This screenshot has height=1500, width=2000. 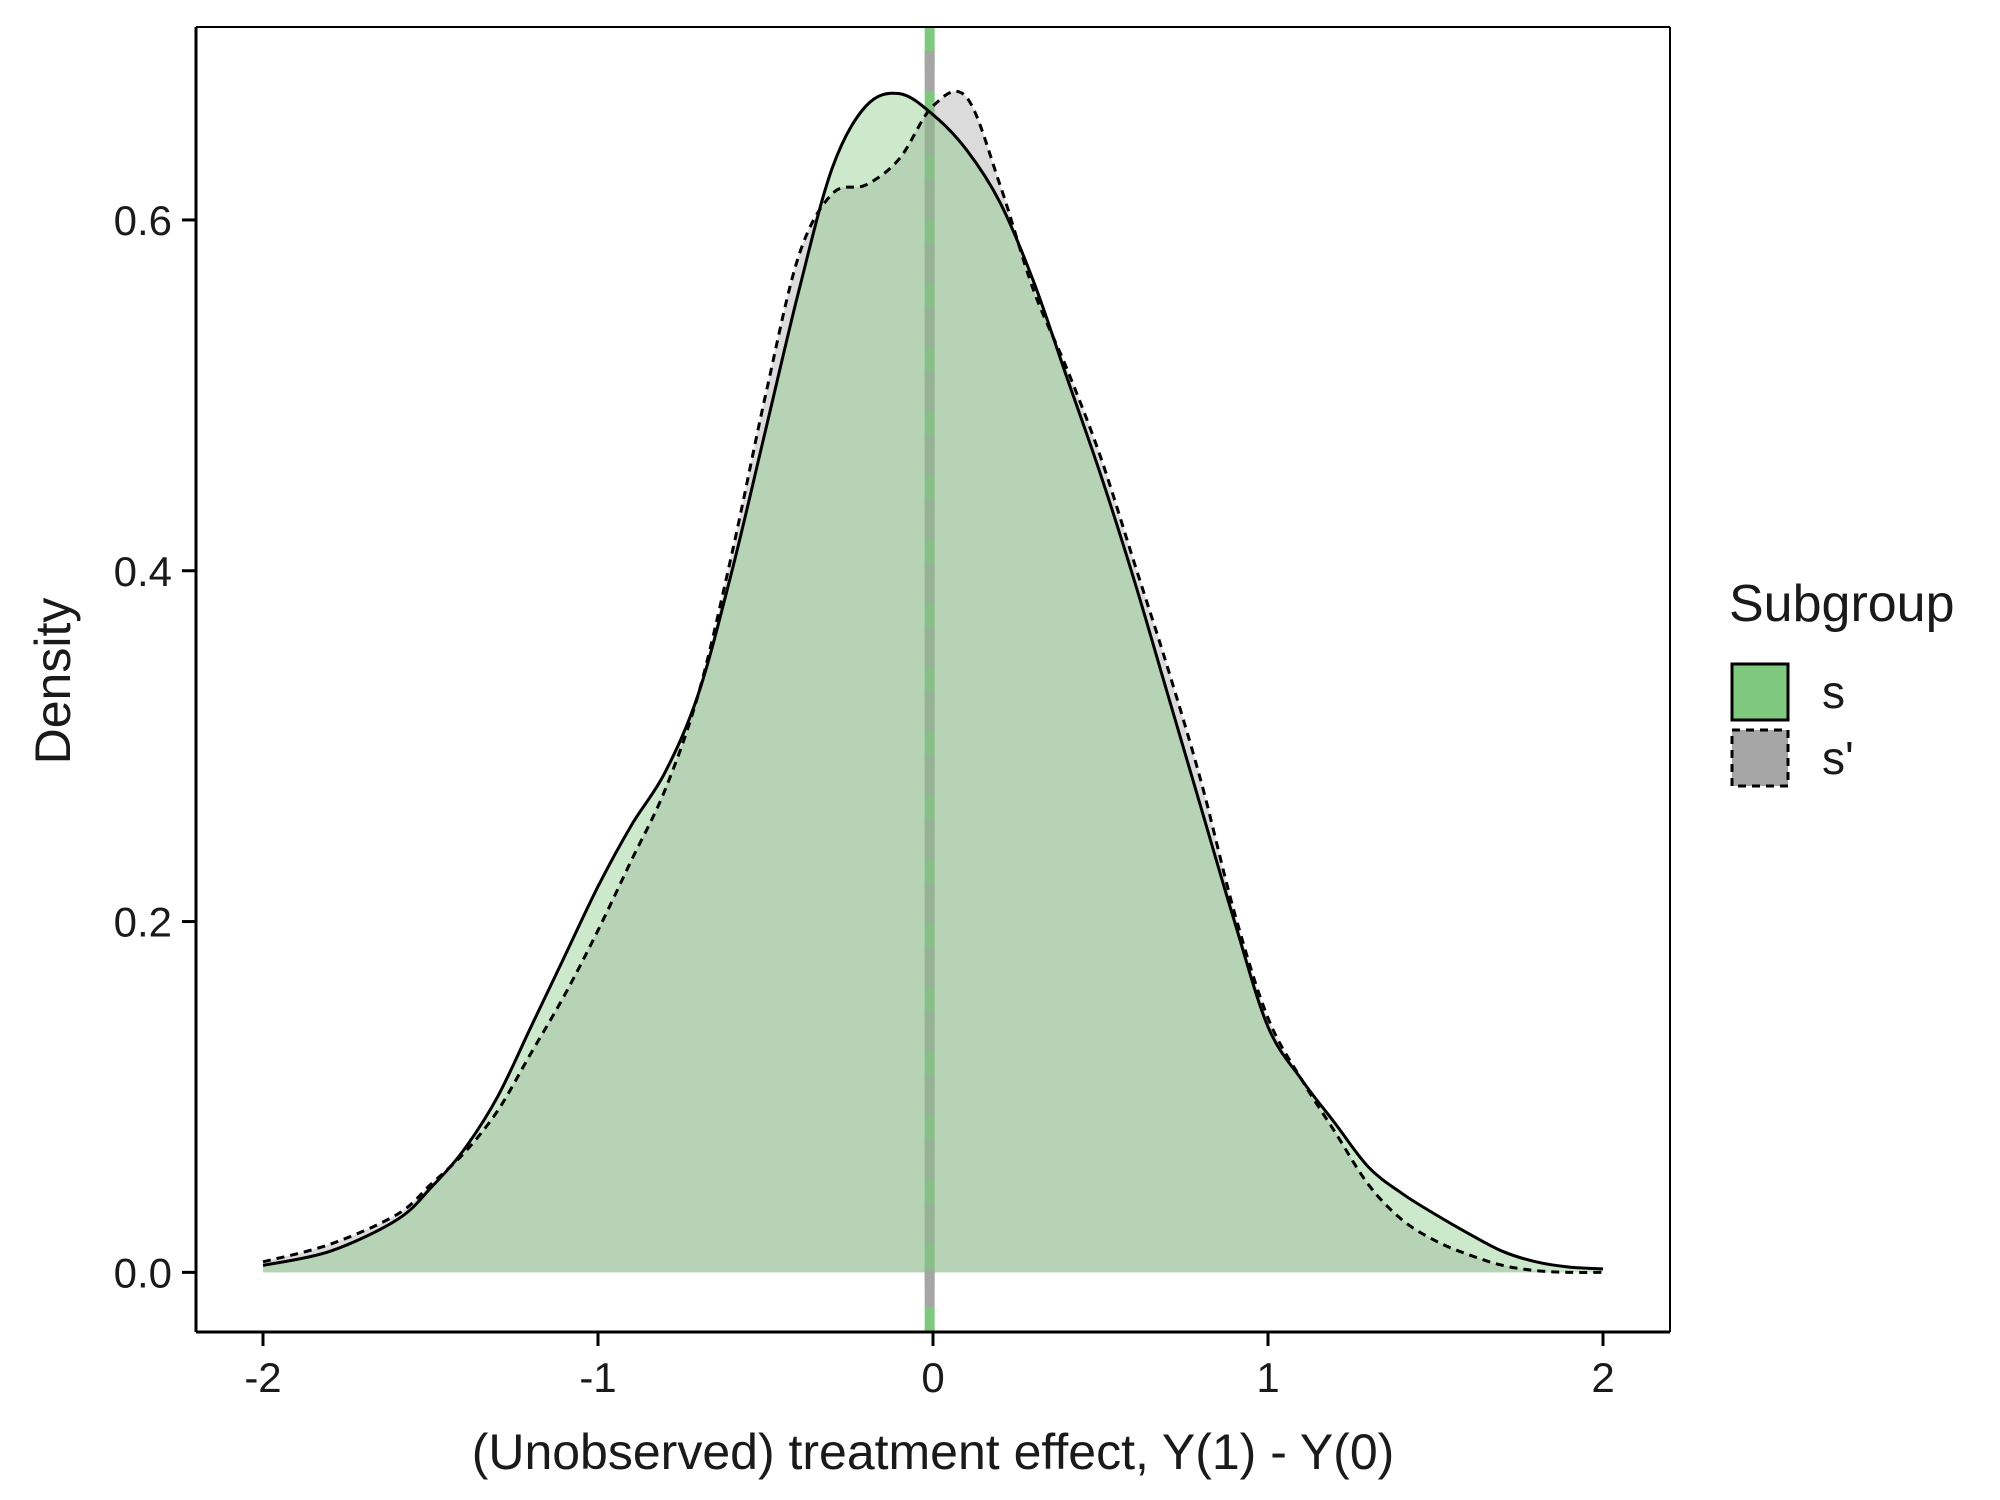 What do you see at coordinates (143, 922) in the screenshot?
I see `y-tick-label: 0.2` at bounding box center [143, 922].